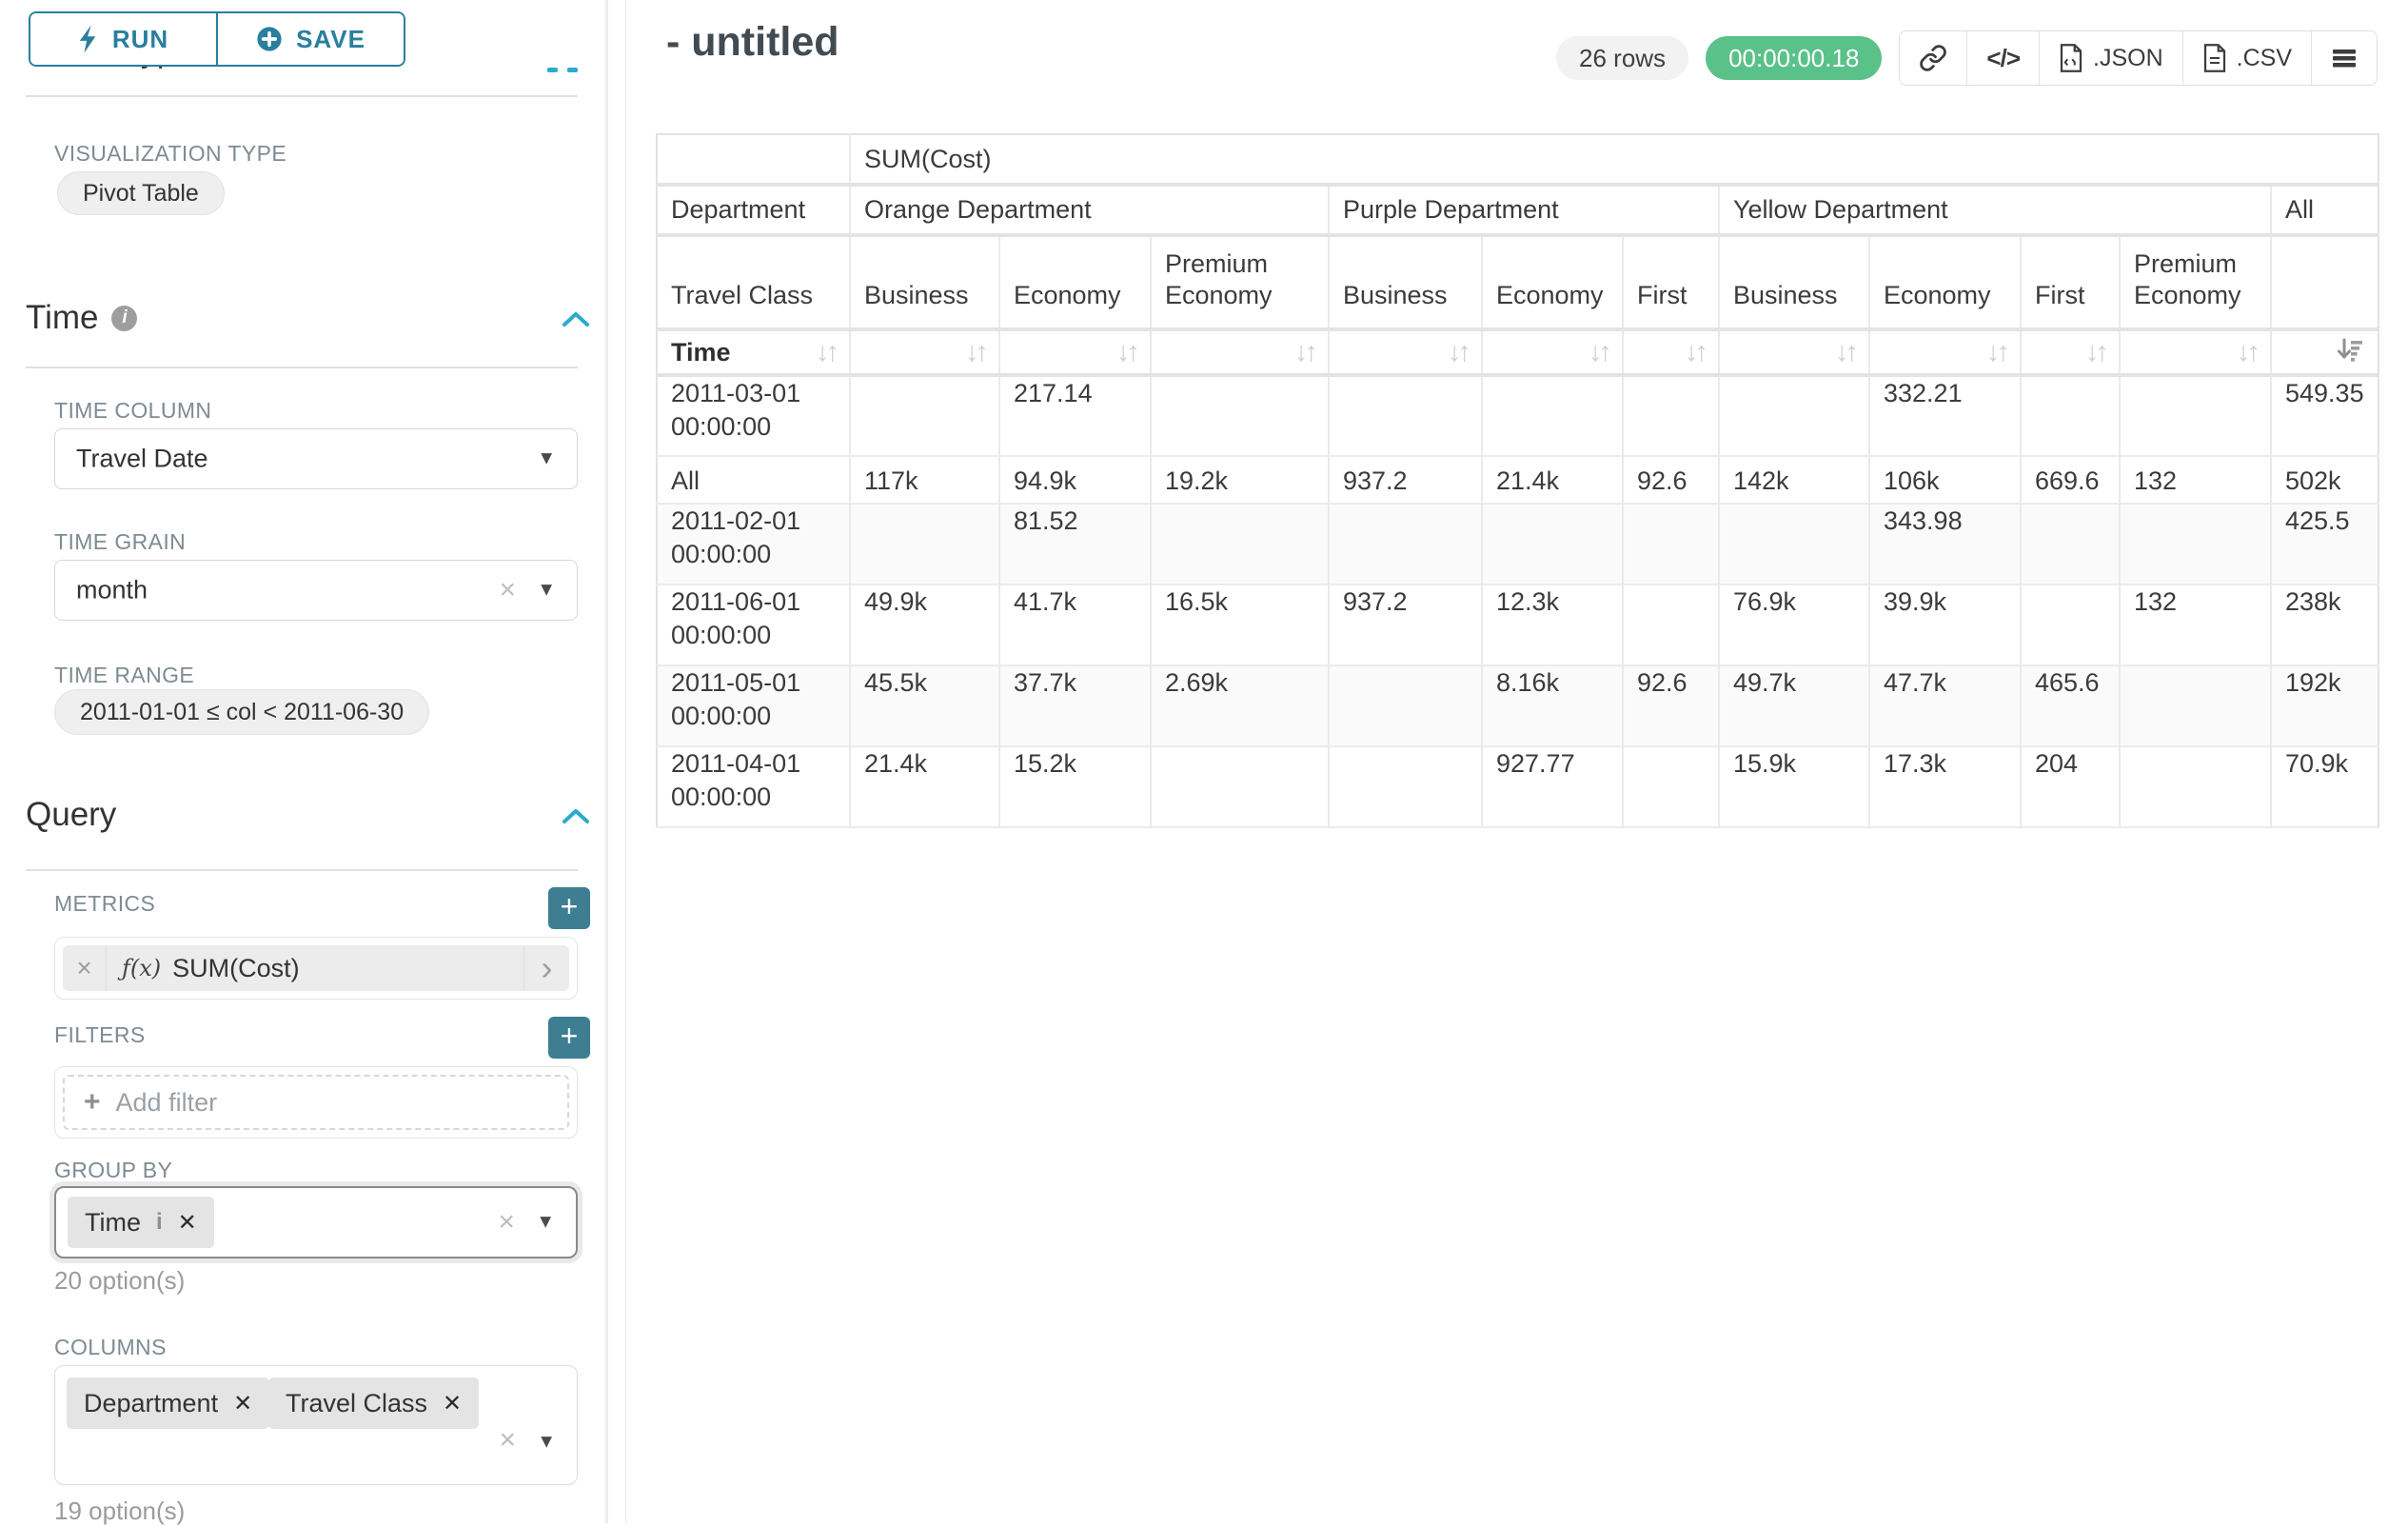  I want to click on group-by-options-hint: 20 option(s), so click(120, 1280).